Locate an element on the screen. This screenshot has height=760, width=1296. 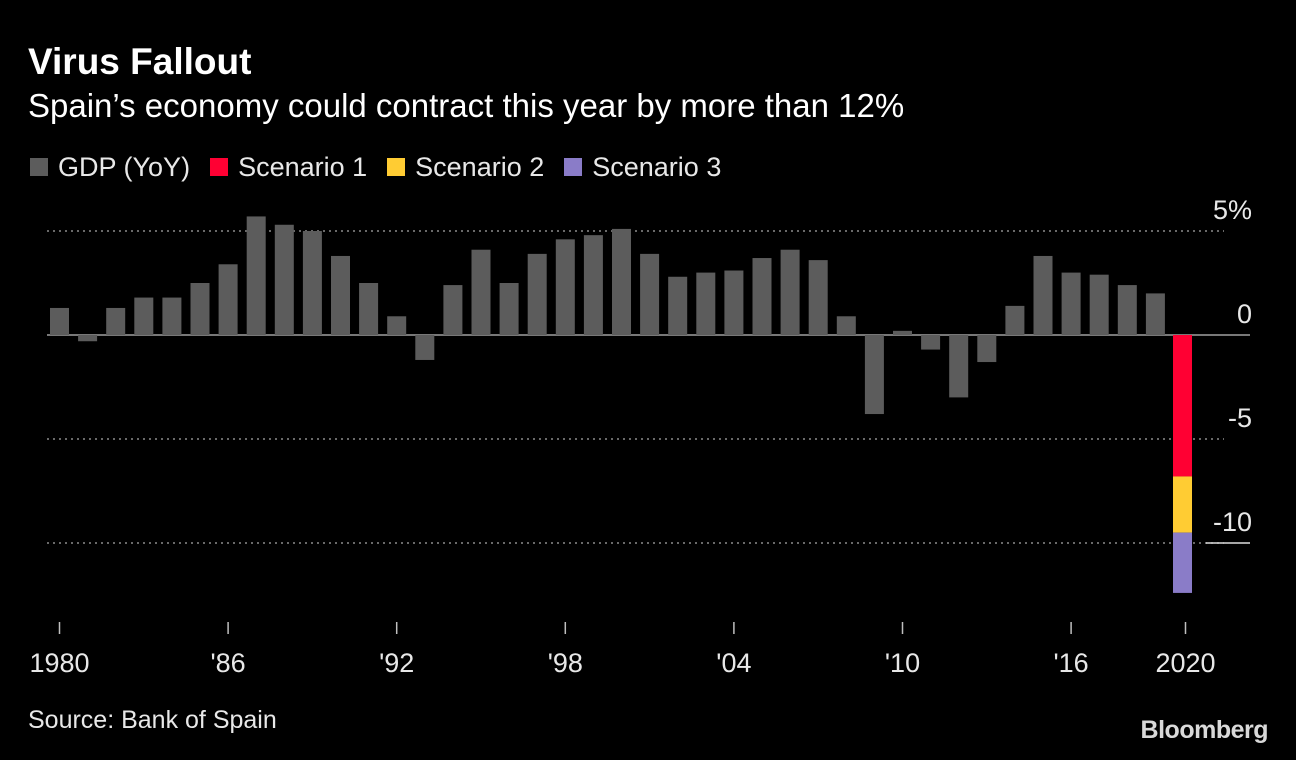
bar-gdp-1994 is located at coordinates (453, 310).